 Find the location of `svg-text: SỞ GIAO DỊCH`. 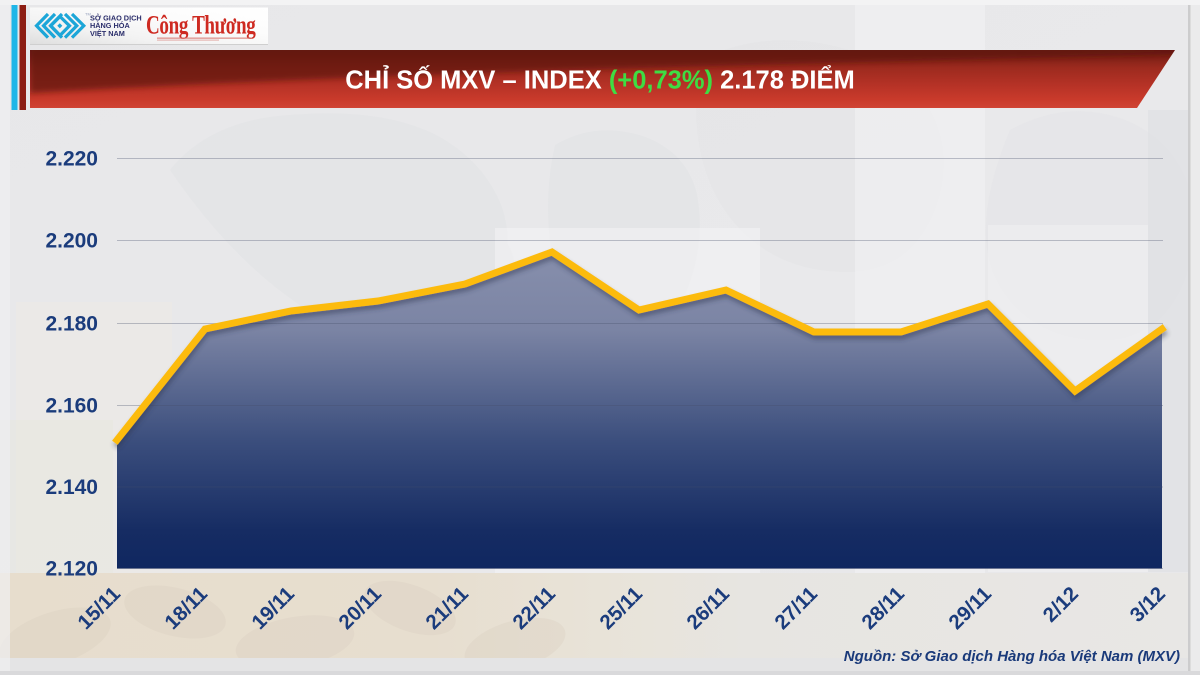

svg-text: SỞ GIAO DỊCH is located at coordinates (116, 18).